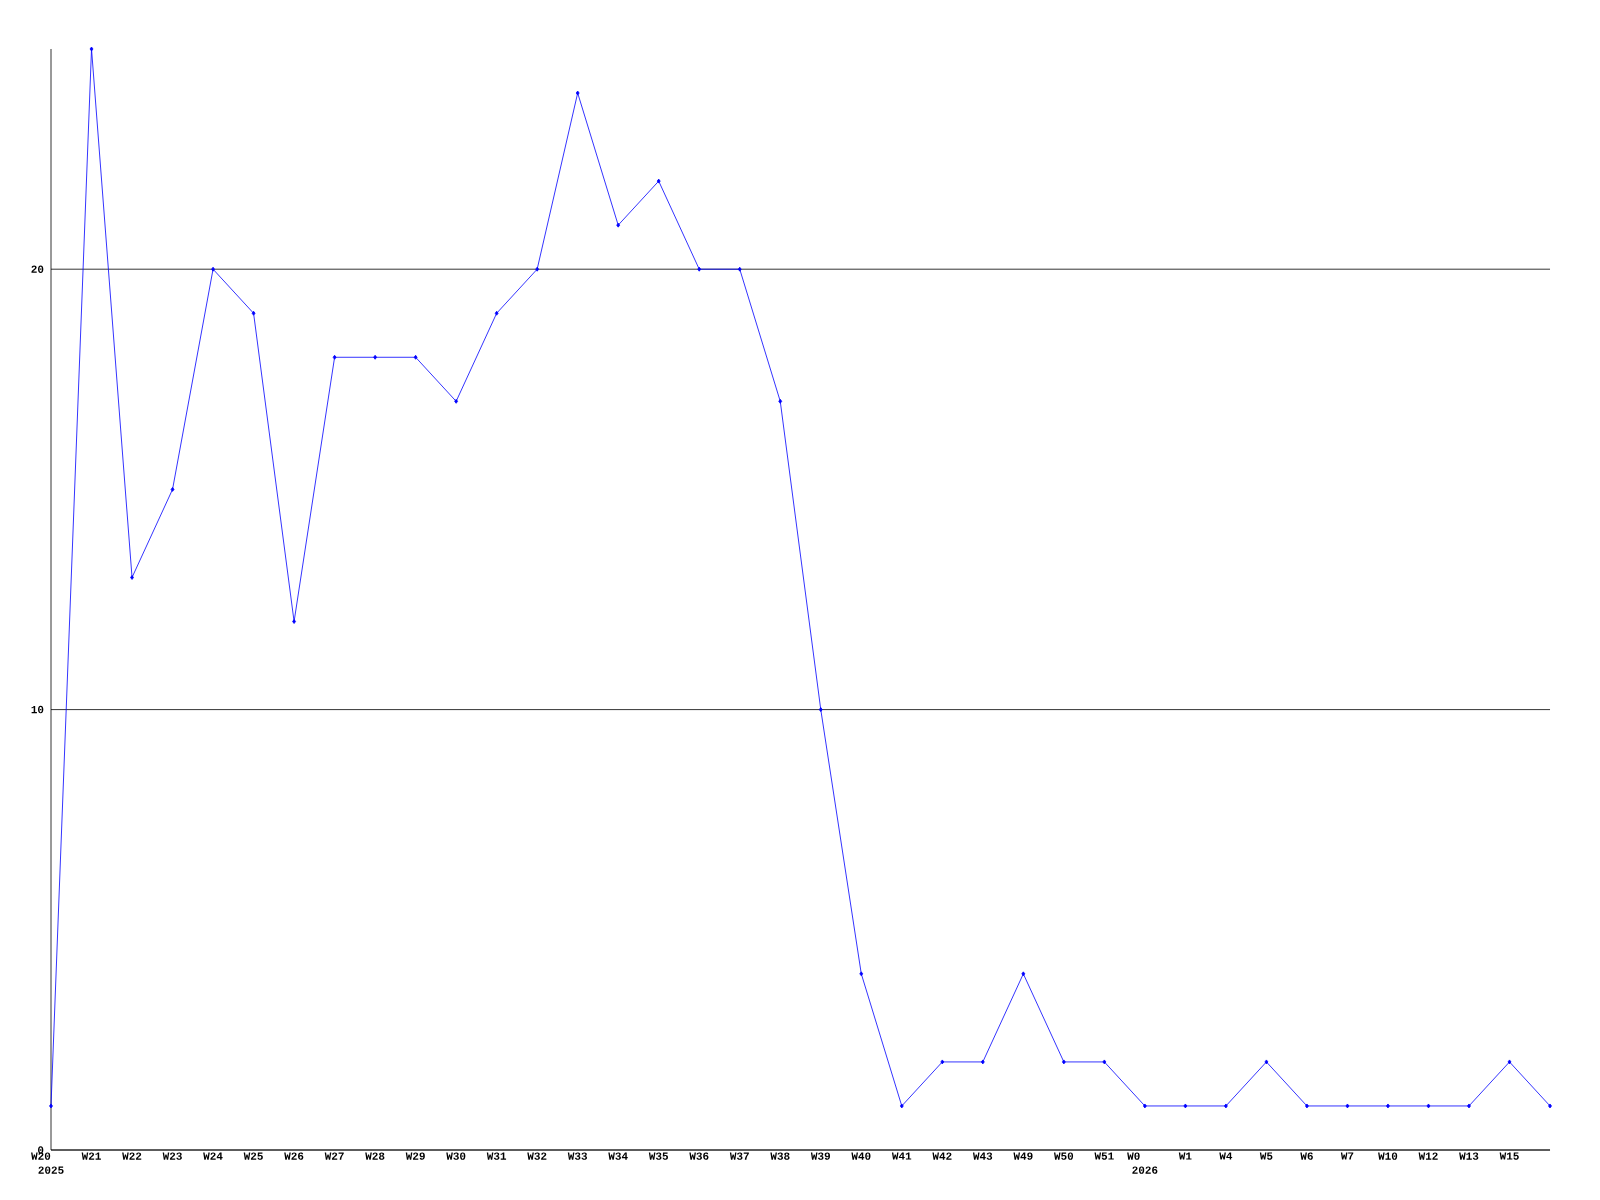 This screenshot has width=1600, height=1200. What do you see at coordinates (294, 1156) in the screenshot?
I see `x-tick-label: W26` at bounding box center [294, 1156].